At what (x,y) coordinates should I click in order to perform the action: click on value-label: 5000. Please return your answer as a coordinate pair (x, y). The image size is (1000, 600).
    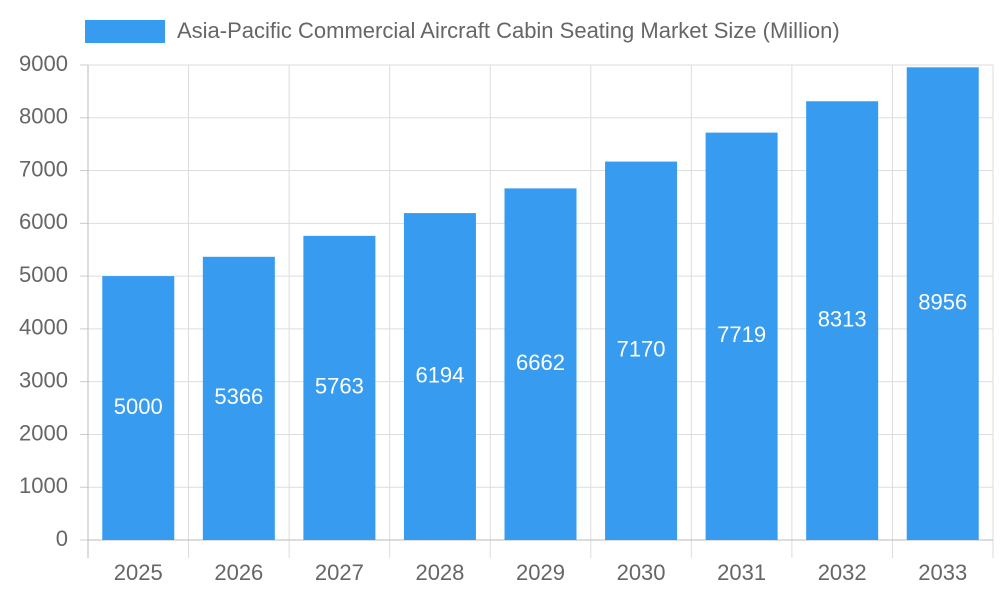
    Looking at the image, I should click on (138, 406).